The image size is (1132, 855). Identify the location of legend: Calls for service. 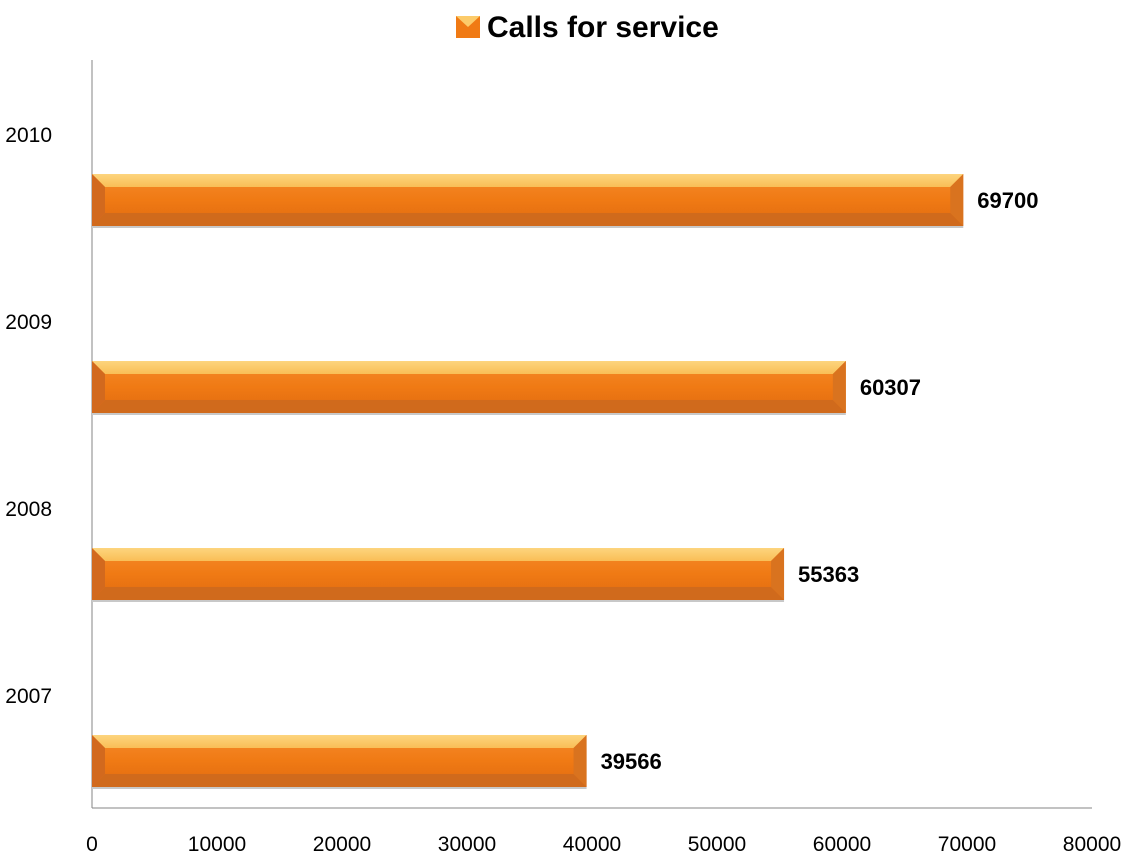
(587, 27).